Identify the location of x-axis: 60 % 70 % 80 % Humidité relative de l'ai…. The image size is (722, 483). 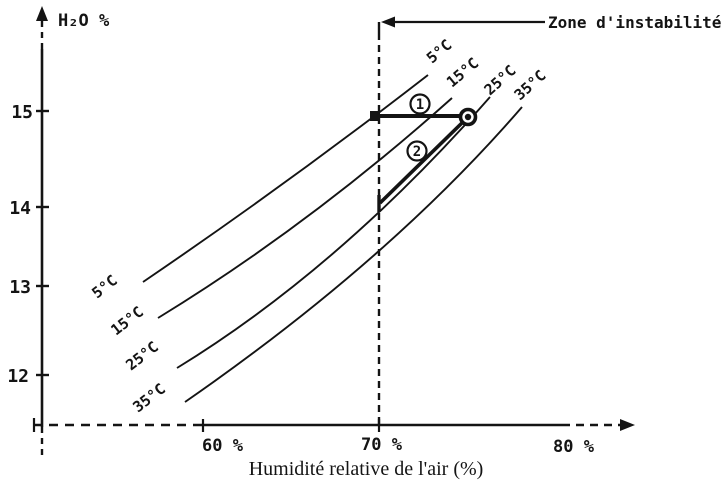
(333, 449).